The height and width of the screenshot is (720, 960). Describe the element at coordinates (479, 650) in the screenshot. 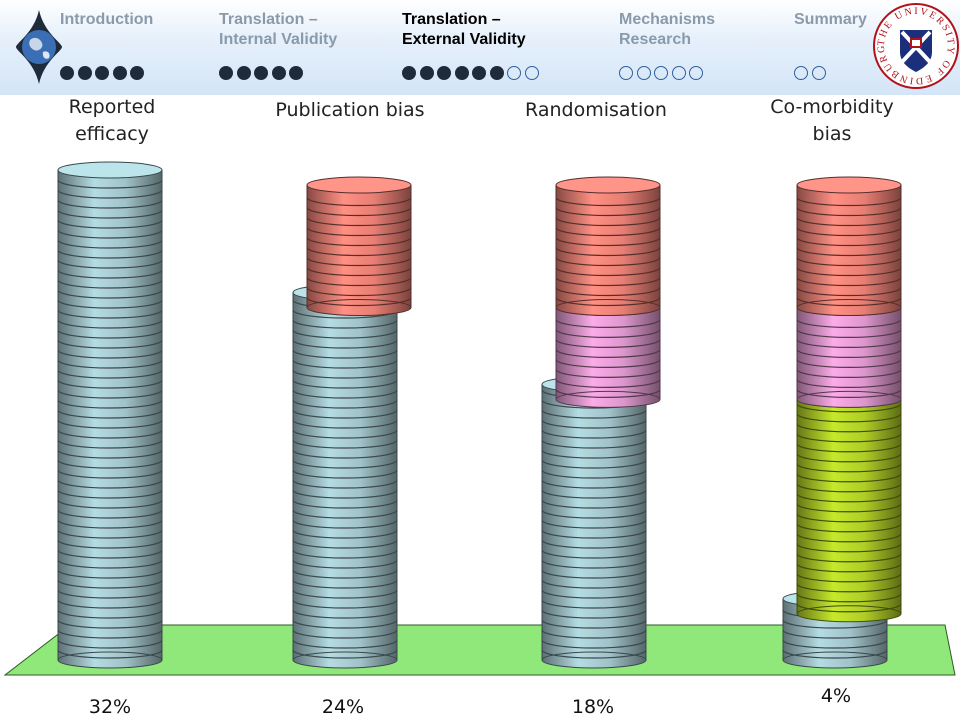

I see `chart-floor` at that location.